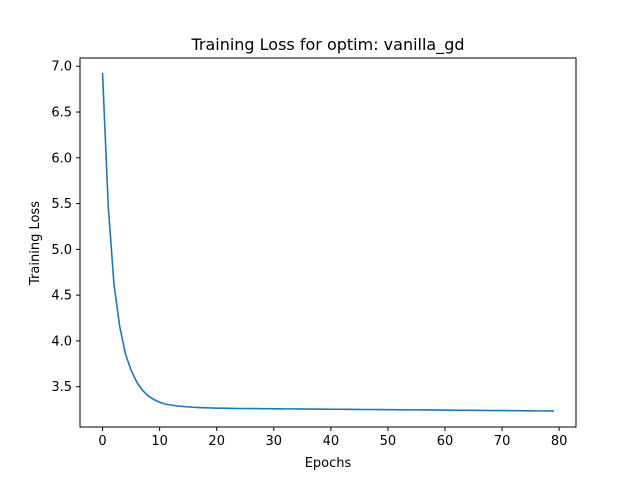  Describe the element at coordinates (502, 441) in the screenshot. I see `x-tick-label: 70` at that location.